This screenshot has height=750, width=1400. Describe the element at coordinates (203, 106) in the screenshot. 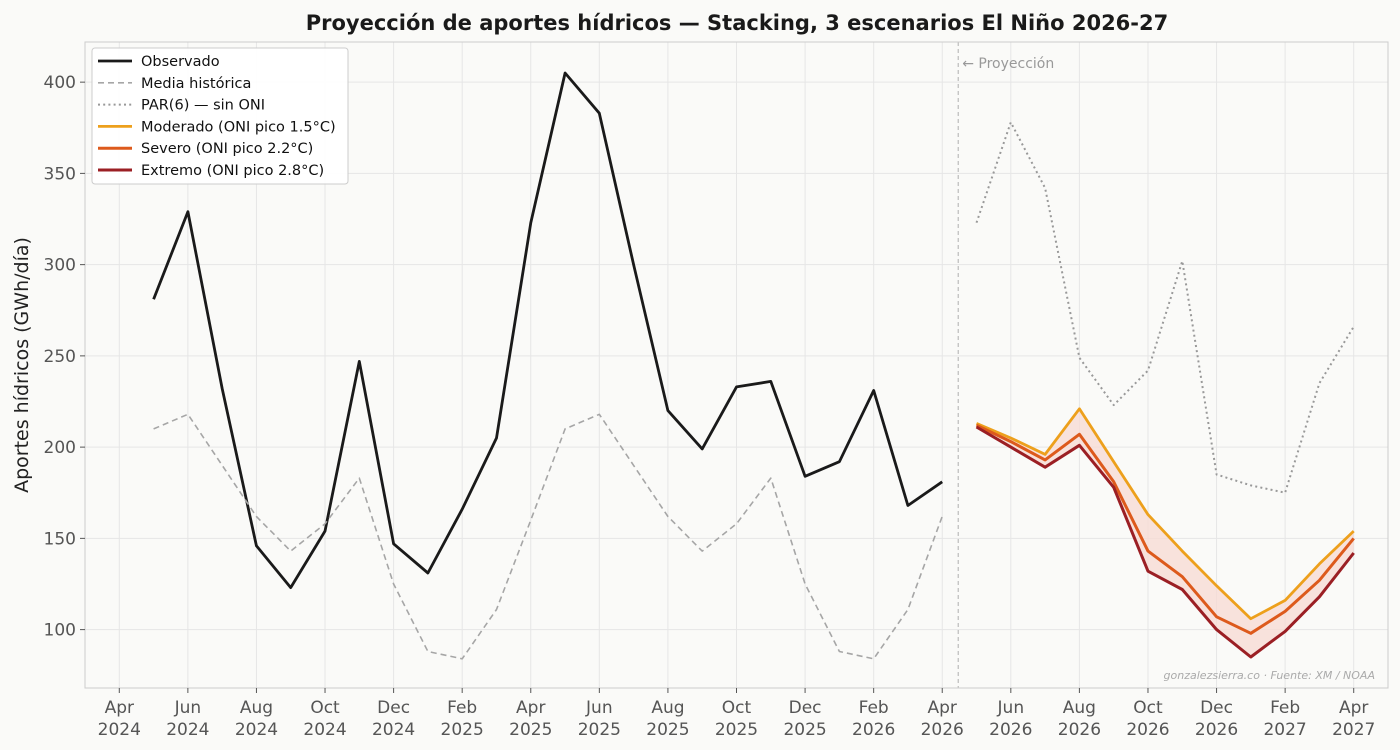

I see `legend-label: PAR(6) — sin ONI` at that location.